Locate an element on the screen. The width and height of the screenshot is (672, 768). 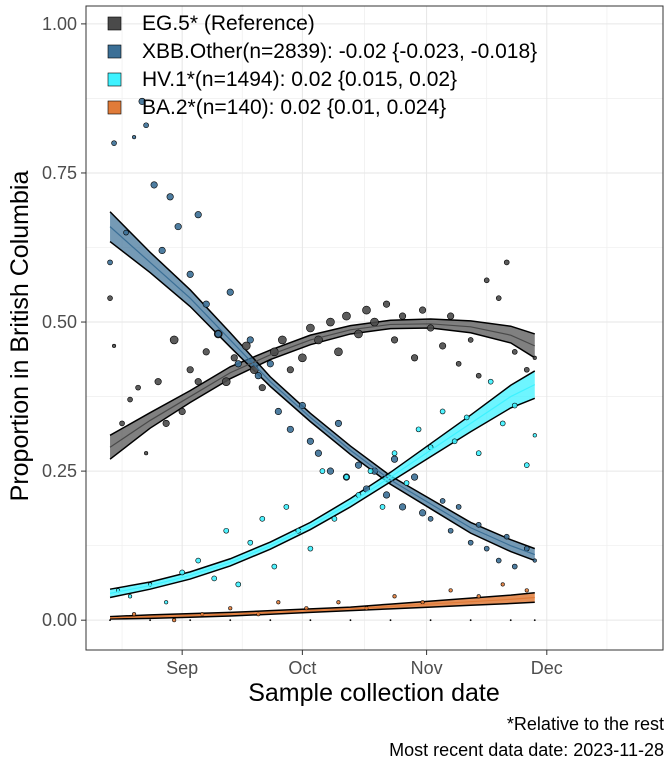
caption-relative-note: *Relative to the rest is located at coordinates (585, 724).